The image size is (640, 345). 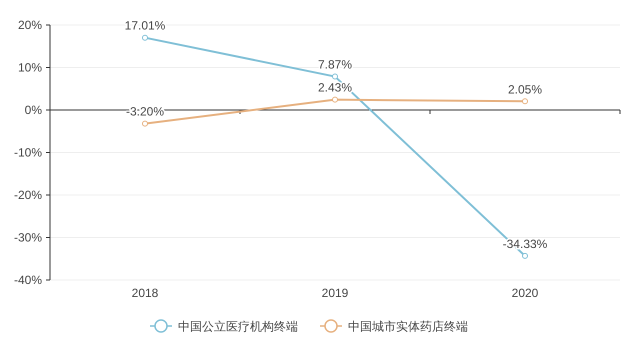 What do you see at coordinates (335, 65) in the screenshot?
I see `data-label: 7.87%` at bounding box center [335, 65].